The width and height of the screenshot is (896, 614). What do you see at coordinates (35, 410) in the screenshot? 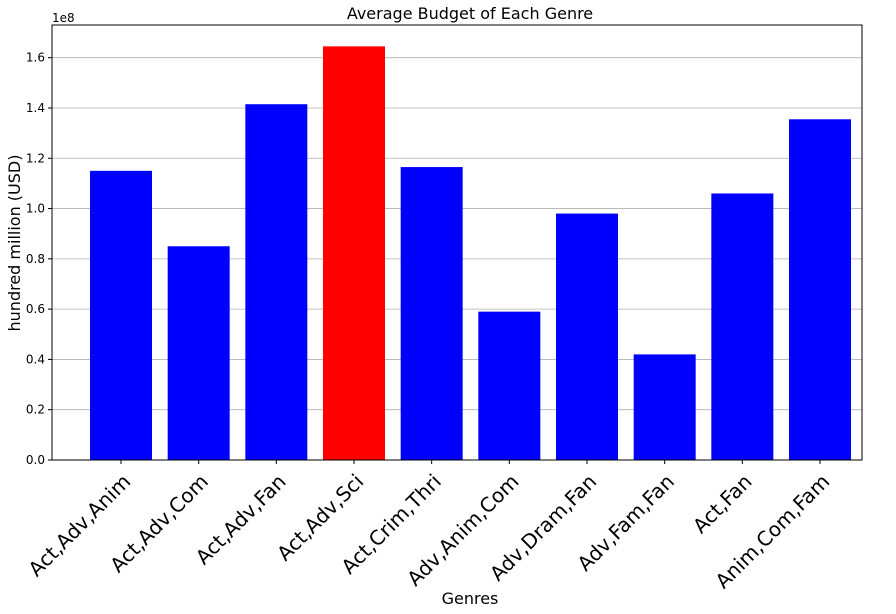
I see `y-tick-label: 0.2` at bounding box center [35, 410].